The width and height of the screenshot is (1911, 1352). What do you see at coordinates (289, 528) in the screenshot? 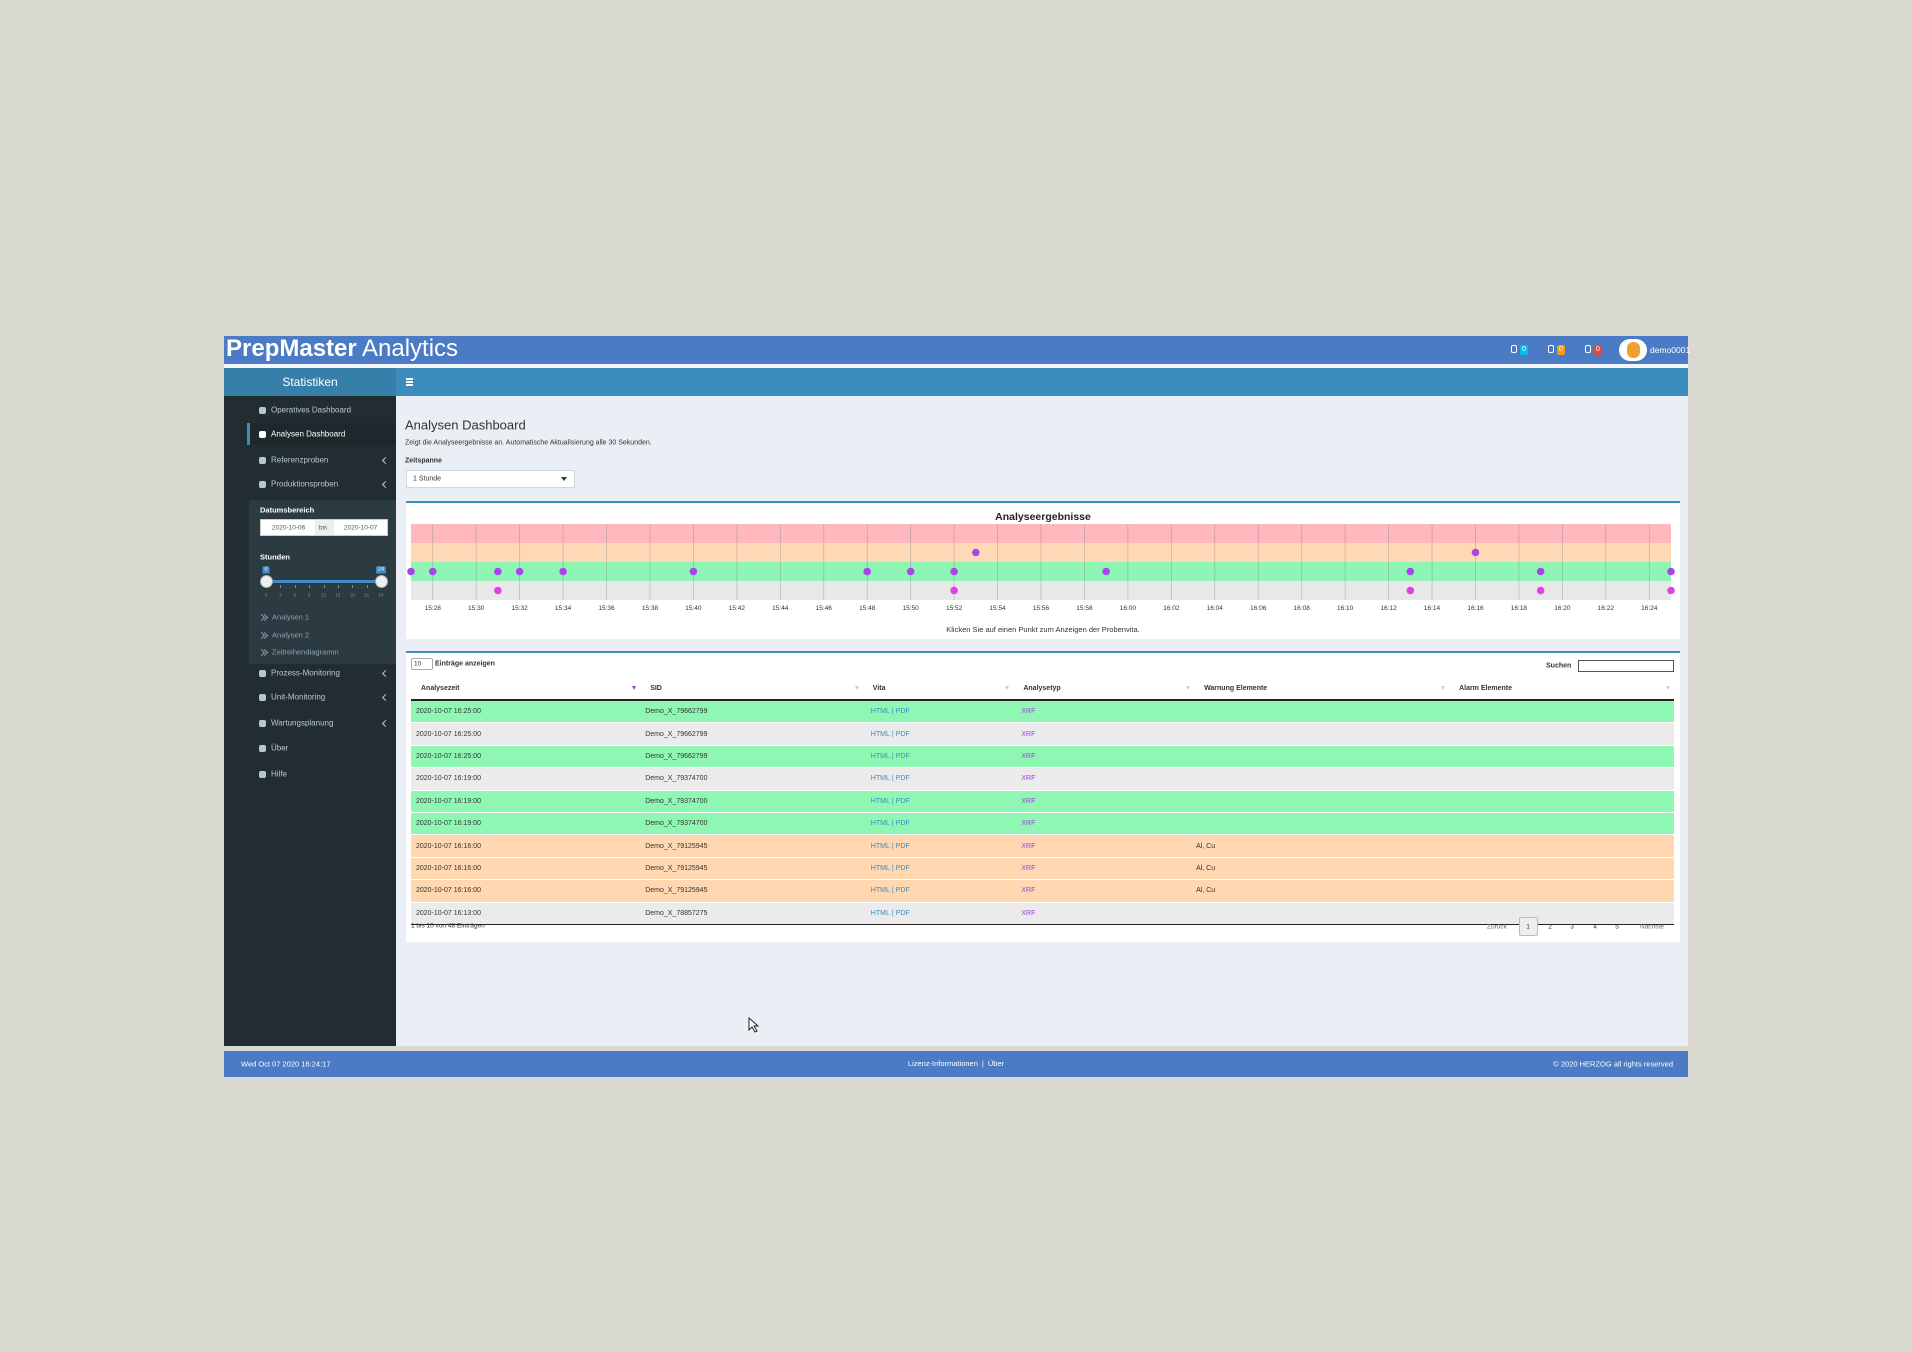
I see `date-from: 2020-10-06` at bounding box center [289, 528].